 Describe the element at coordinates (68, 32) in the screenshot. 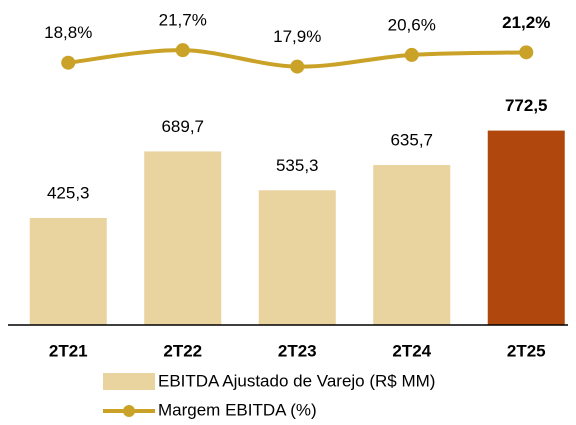

I see `line-value-label: 18,8%` at that location.